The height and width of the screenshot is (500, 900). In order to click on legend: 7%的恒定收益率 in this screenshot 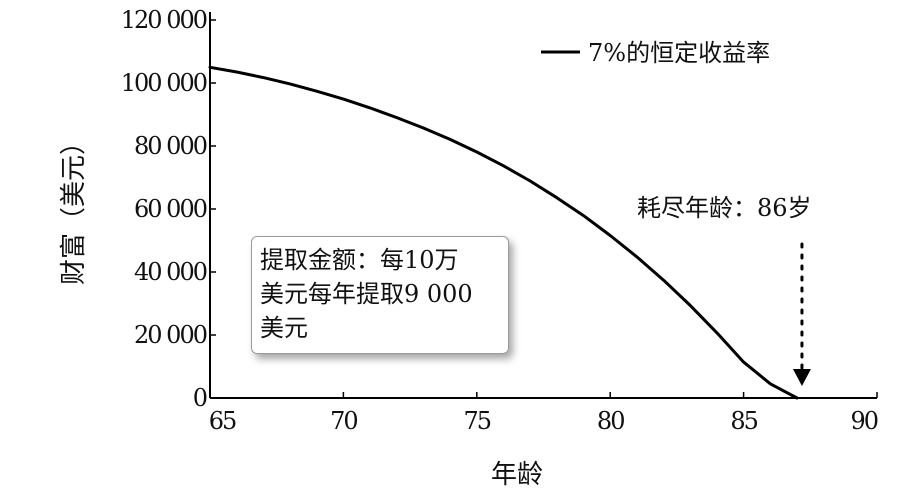, I will do `click(655, 53)`.